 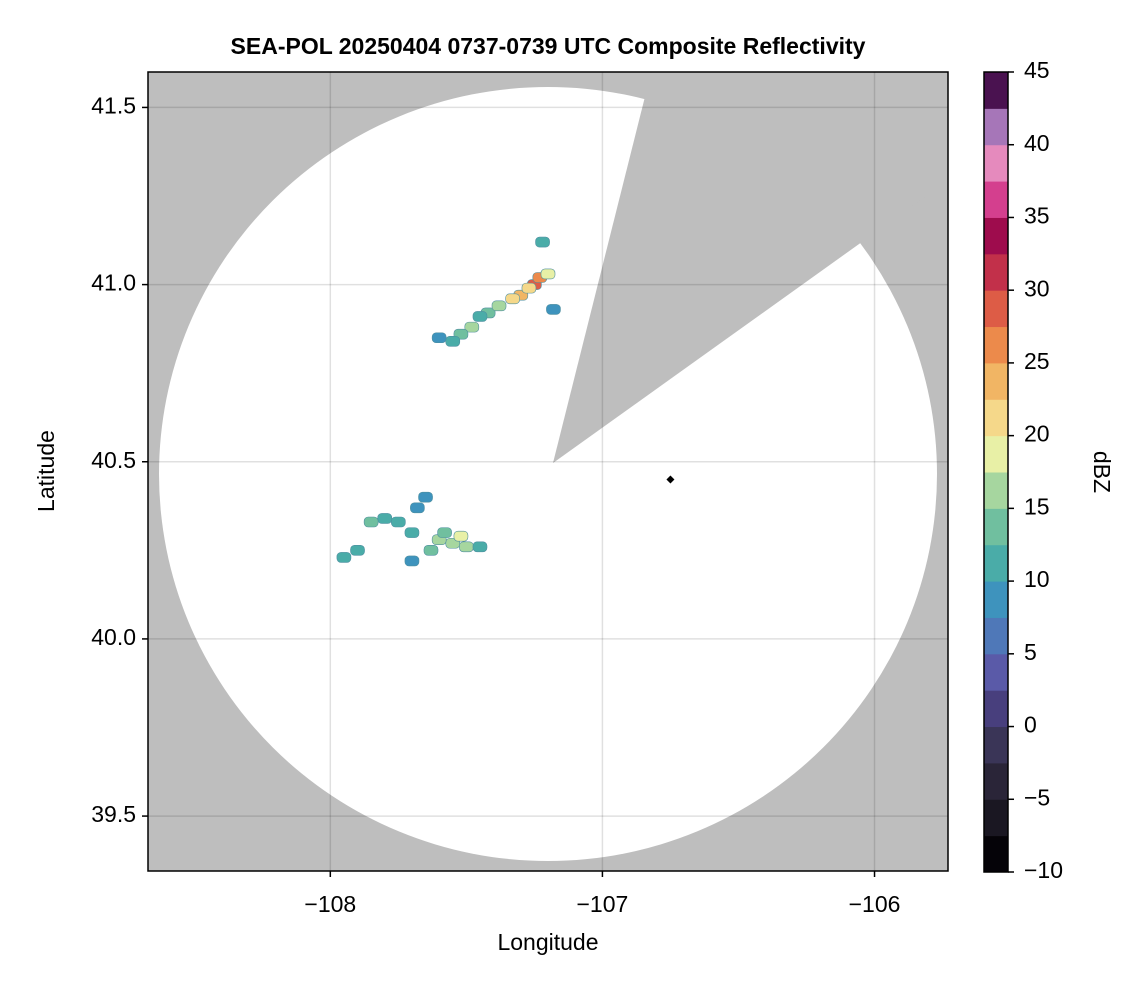 What do you see at coordinates (1037, 216) in the screenshot?
I see `colorbar-tick-label: 35` at bounding box center [1037, 216].